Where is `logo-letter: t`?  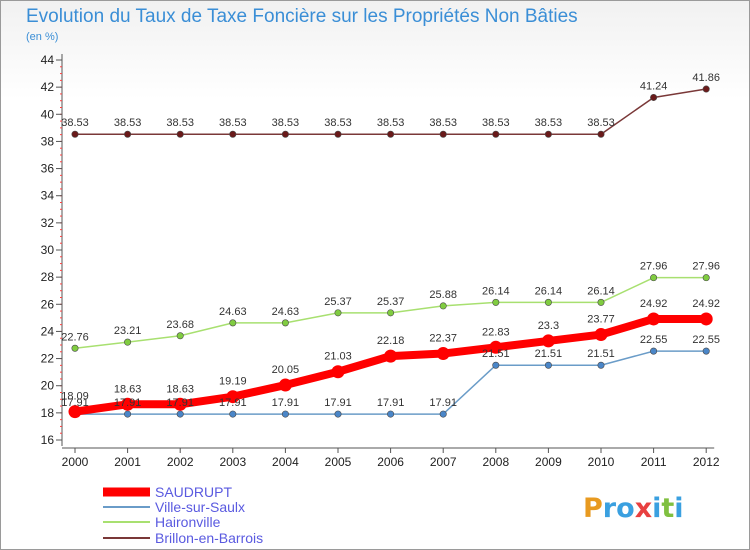
logo-letter: t is located at coordinates (667, 508).